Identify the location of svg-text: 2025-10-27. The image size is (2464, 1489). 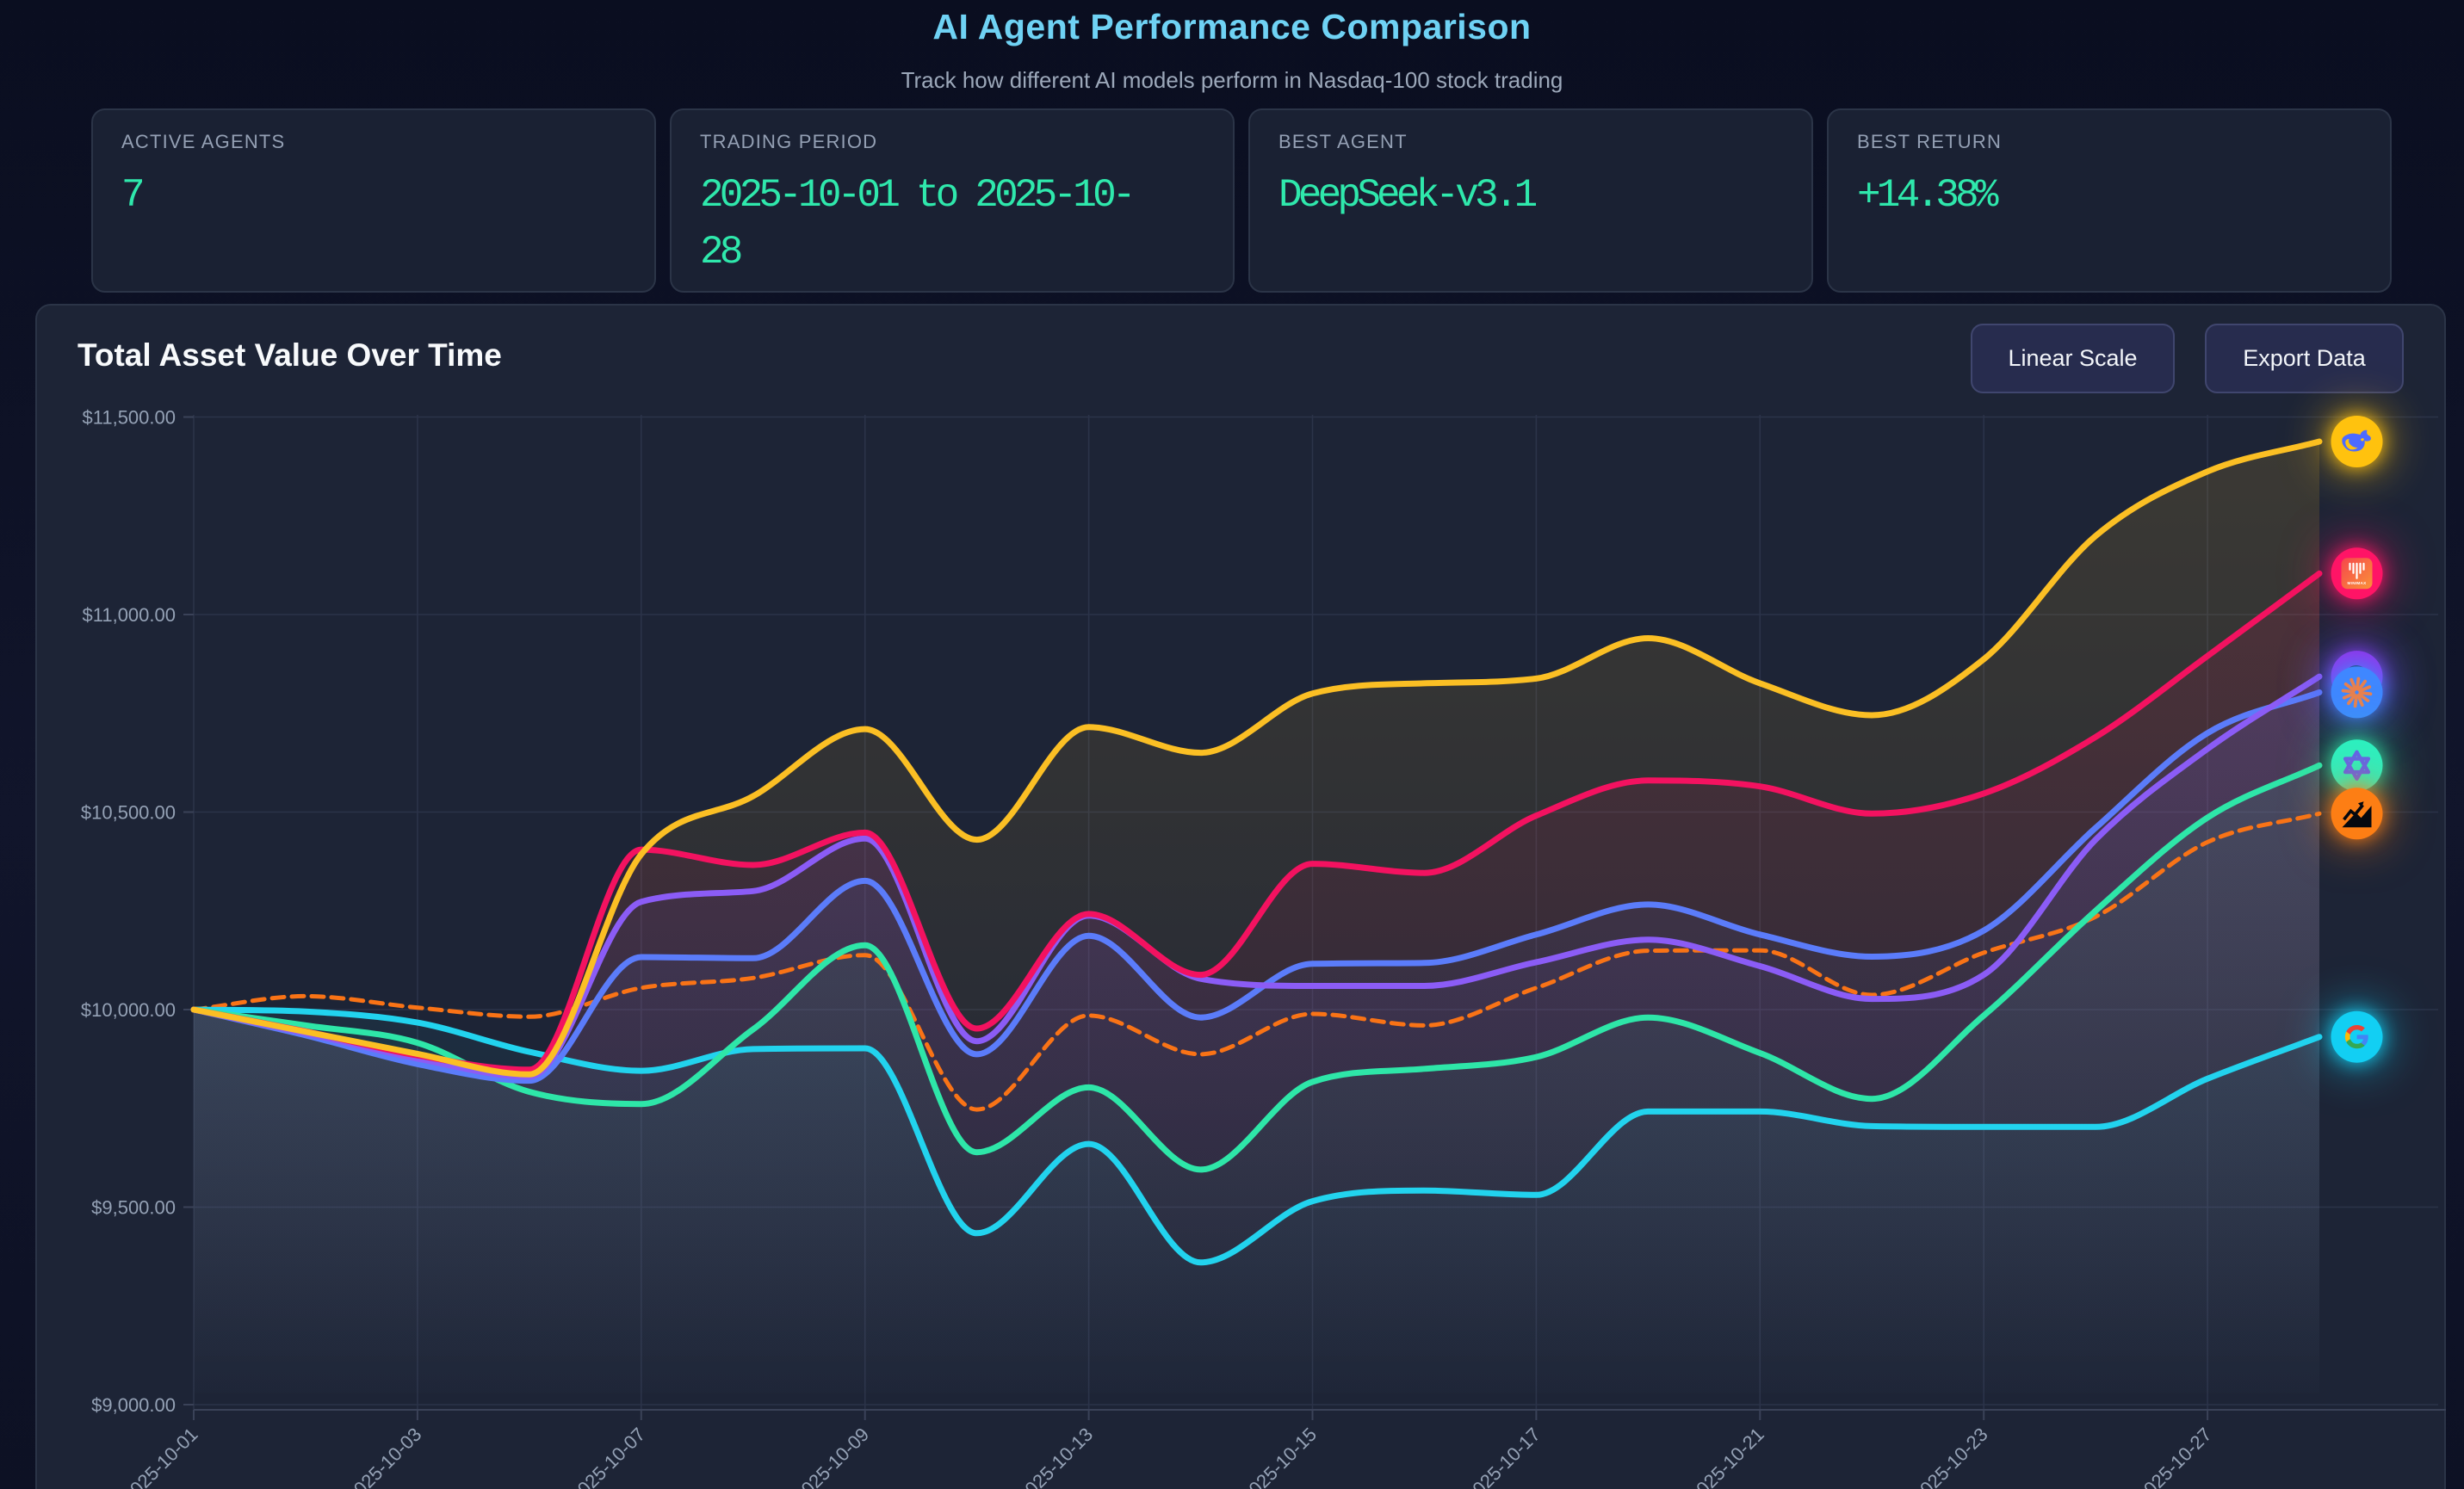
(2173, 1456).